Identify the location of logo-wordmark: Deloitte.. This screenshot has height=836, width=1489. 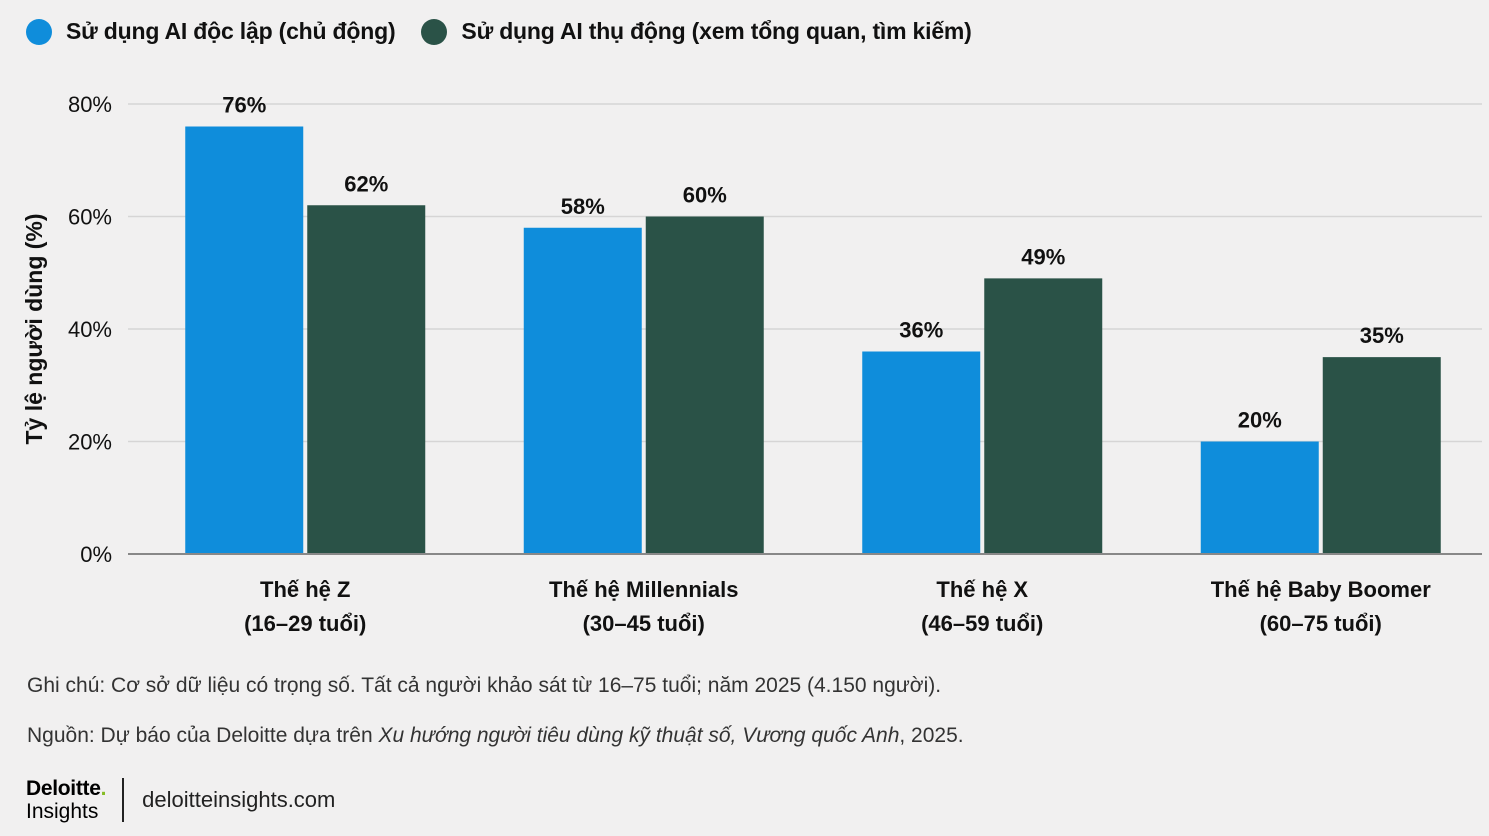
(66, 788).